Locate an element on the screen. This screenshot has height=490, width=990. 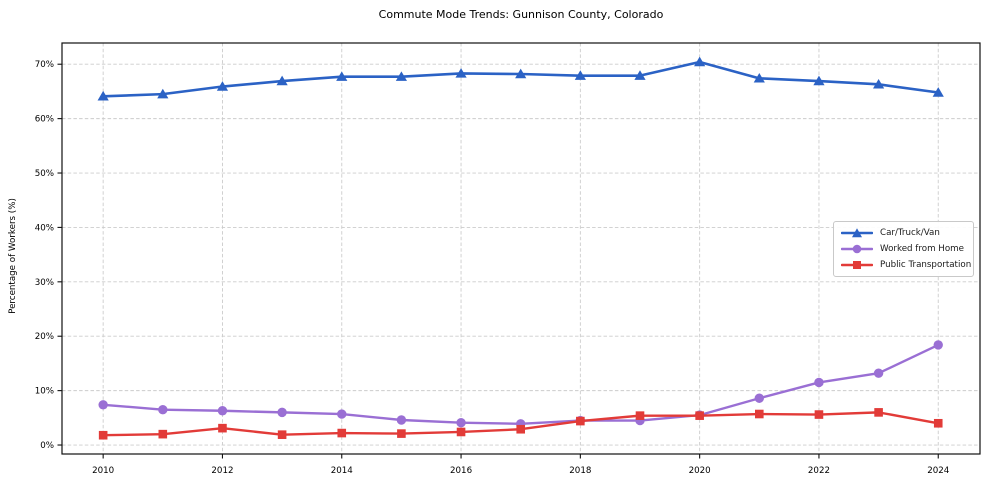
legend-label-public-transportation: Public Transportation is located at coordinates (926, 265).